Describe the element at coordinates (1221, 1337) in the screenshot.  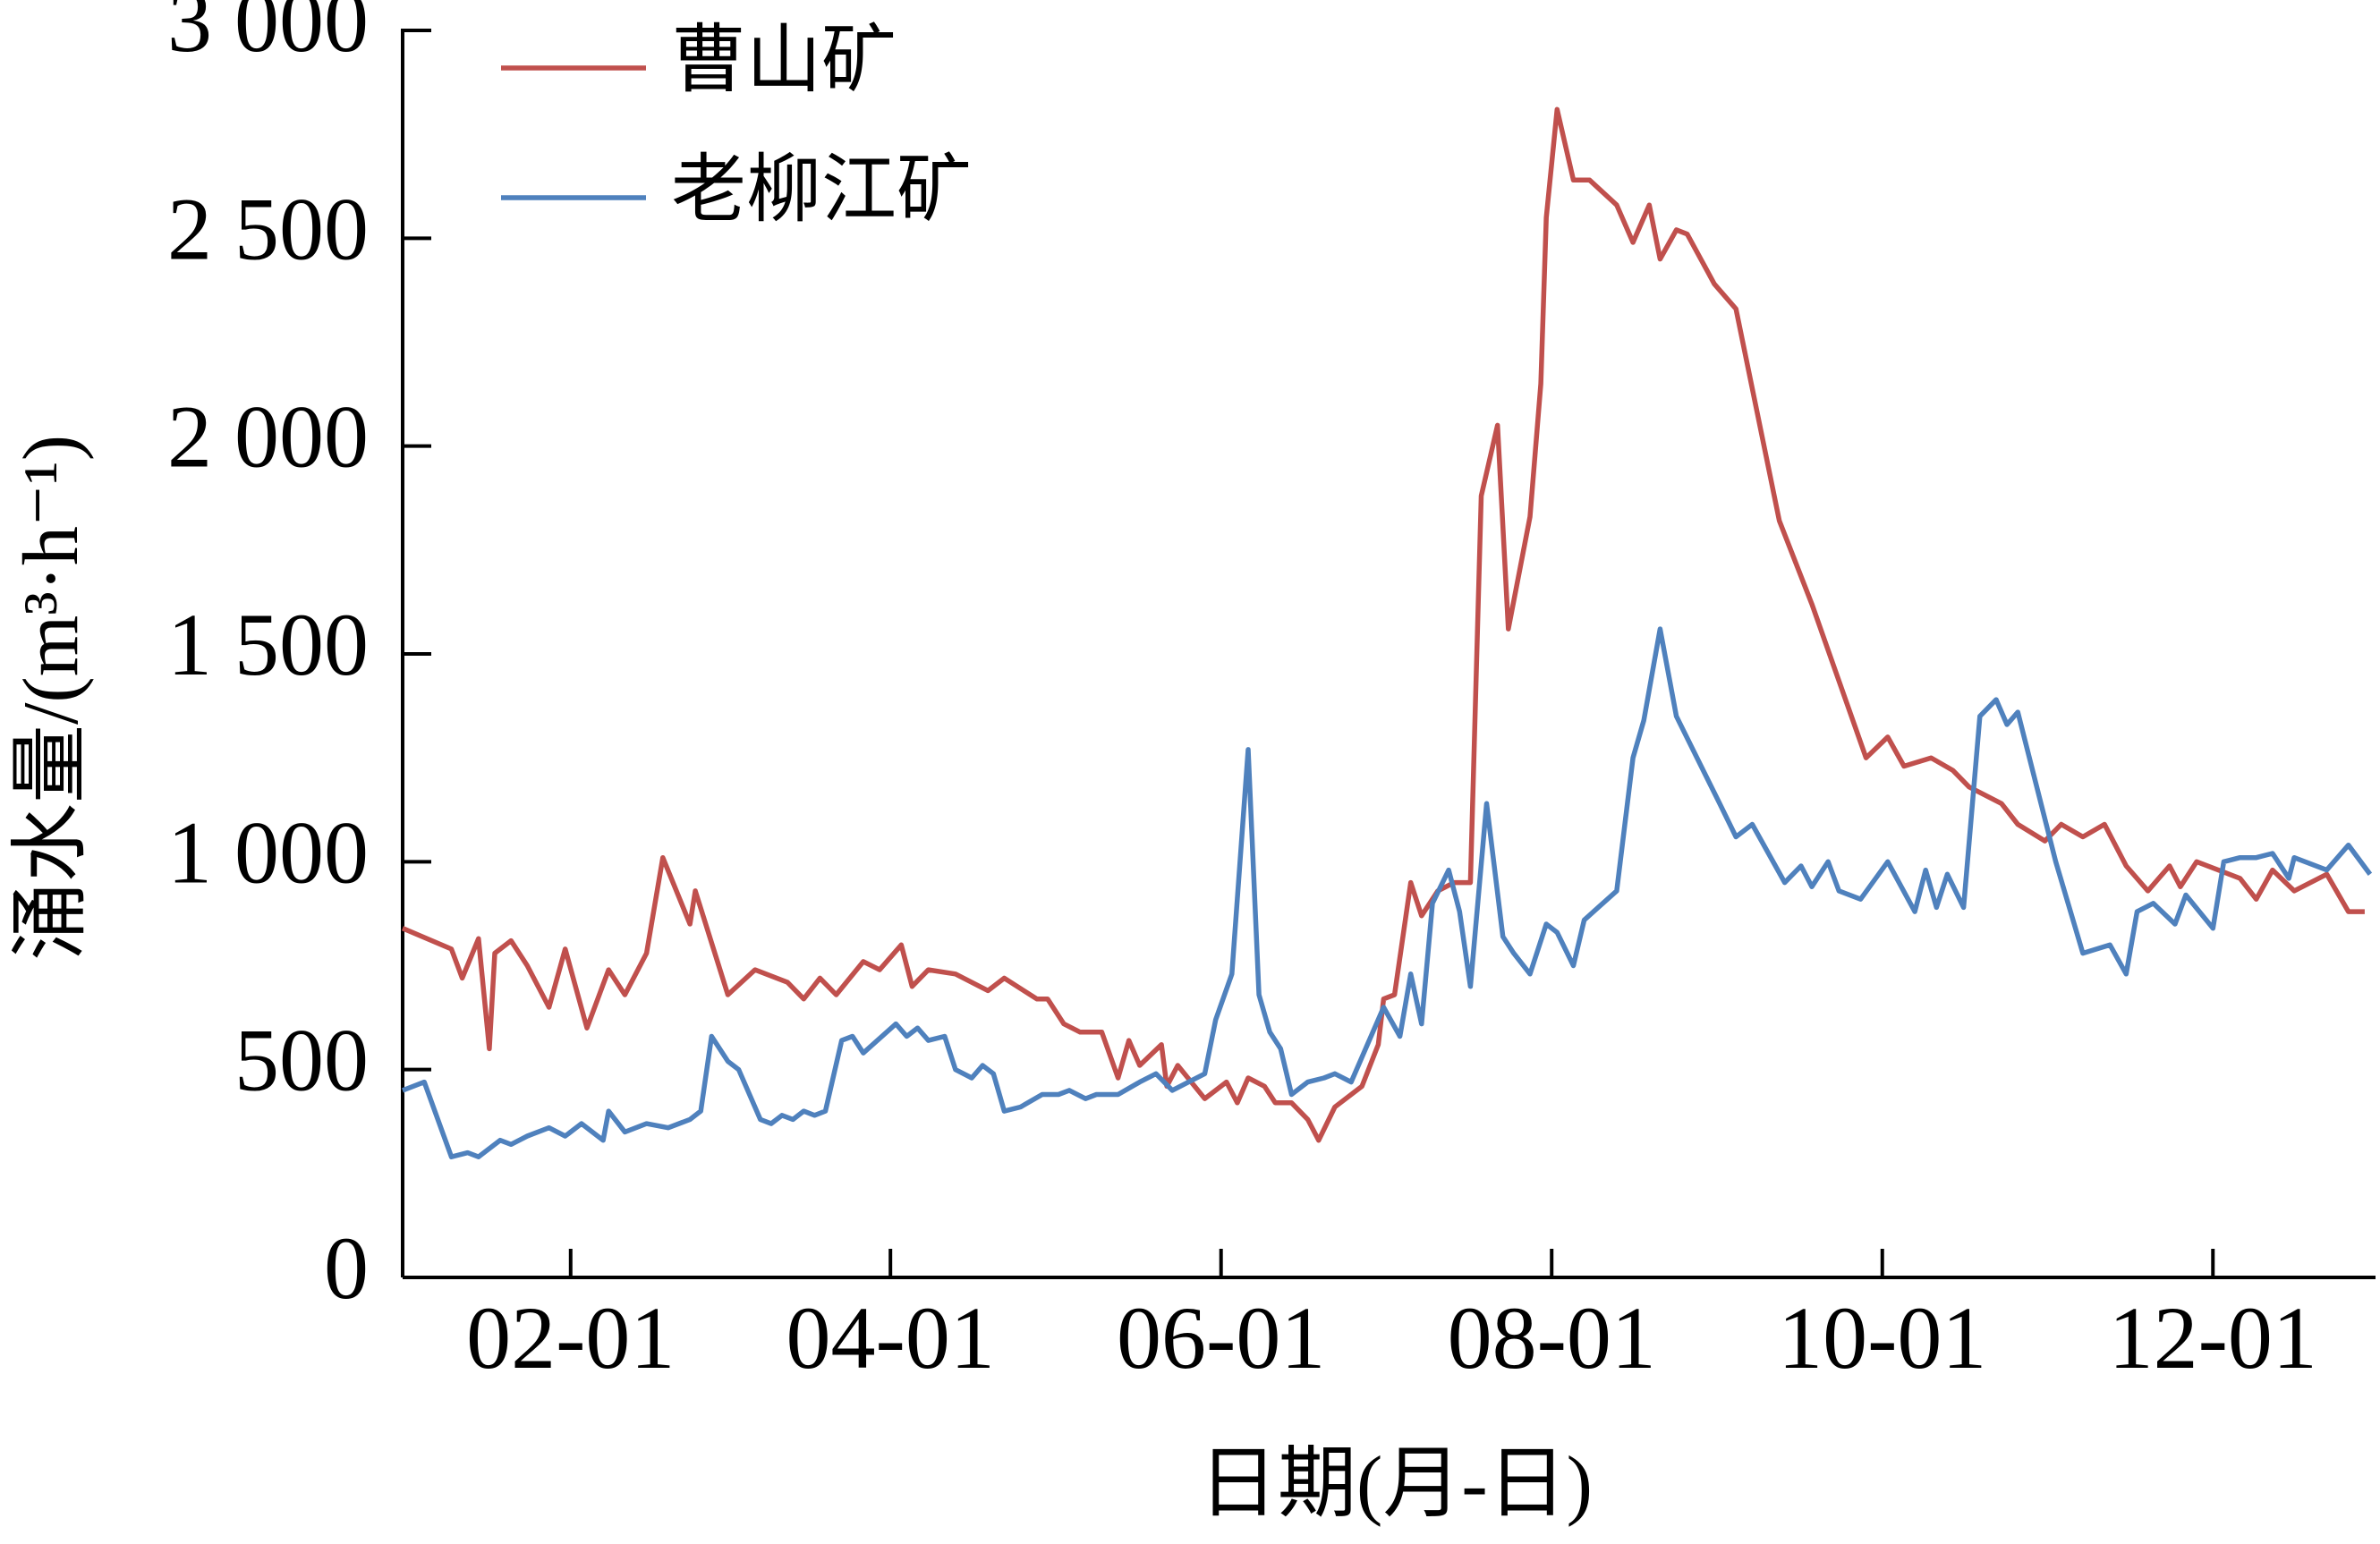
I see `x-tick-label: 06-01` at that location.